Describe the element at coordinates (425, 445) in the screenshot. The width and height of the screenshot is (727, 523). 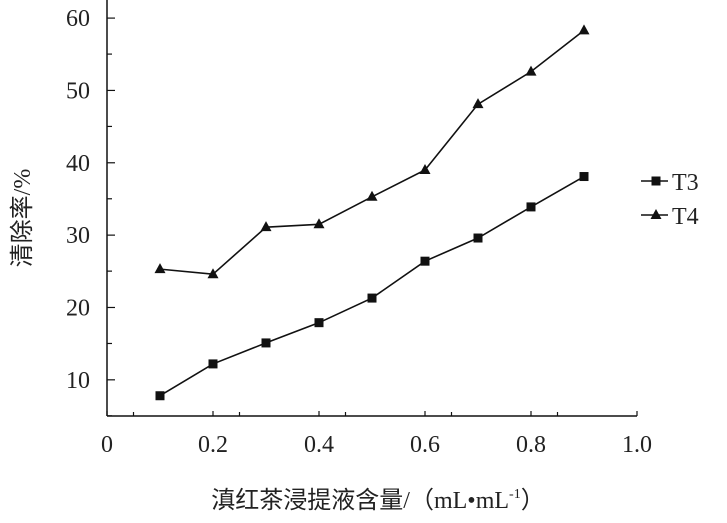
I see `x-tick-label: 0.6` at that location.